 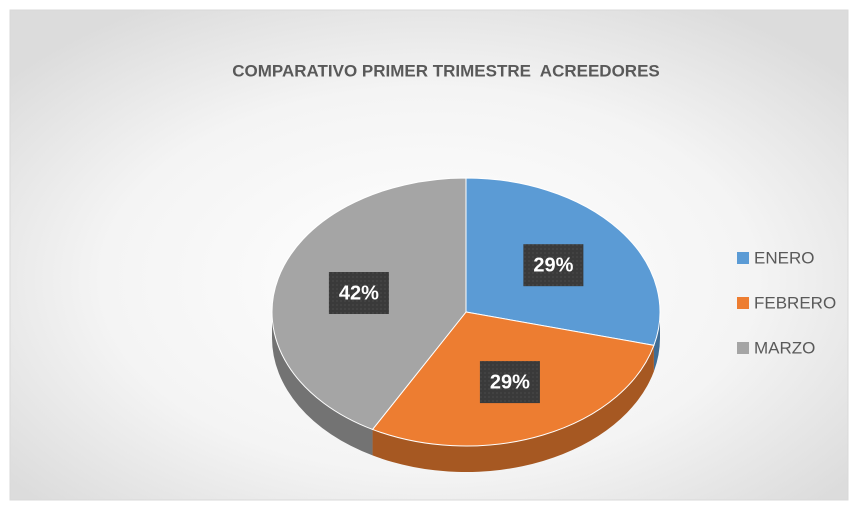 I want to click on legend-label: ENERO, so click(x=784, y=257).